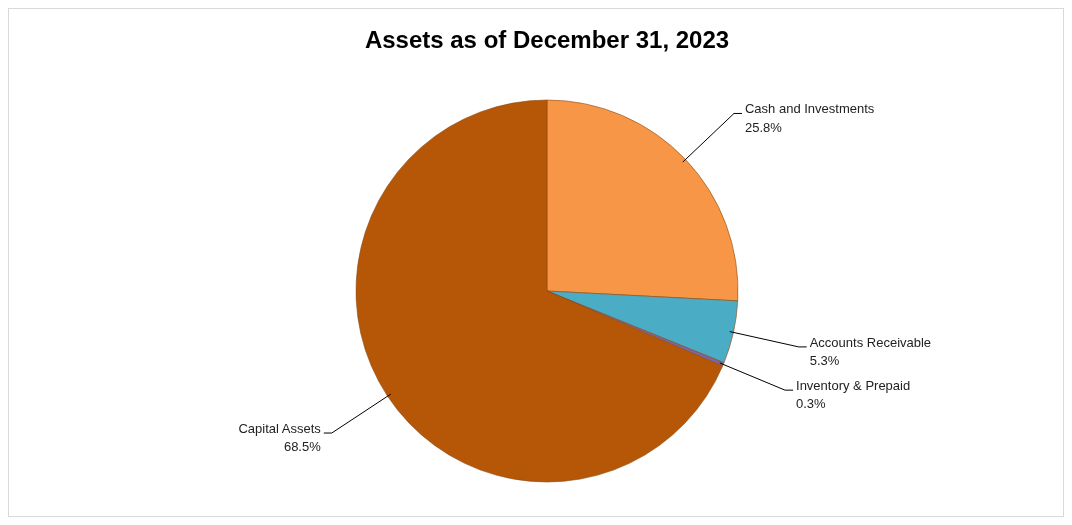 This screenshot has width=1072, height=525. I want to click on slice-label: Inventory & Prepaid, so click(853, 386).